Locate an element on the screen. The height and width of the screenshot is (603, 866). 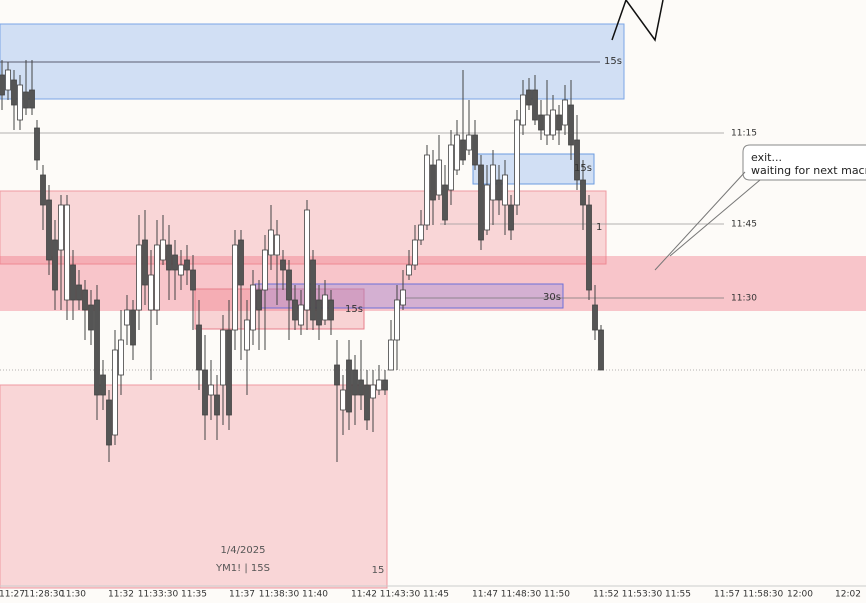
note: exit... waiting for next macr is located at coordinates (760, 207).